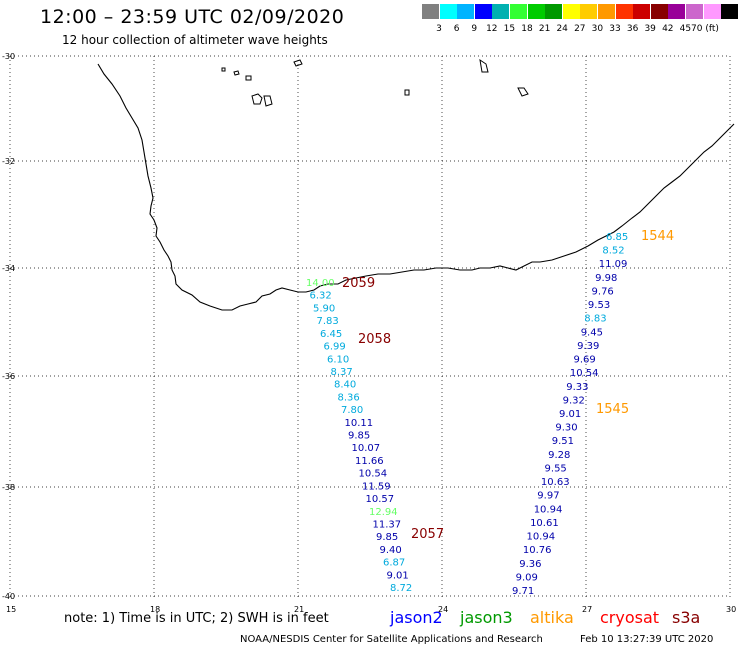 This screenshot has height=650, width=740. I want to click on wave-height-value: 8.52, so click(613, 251).